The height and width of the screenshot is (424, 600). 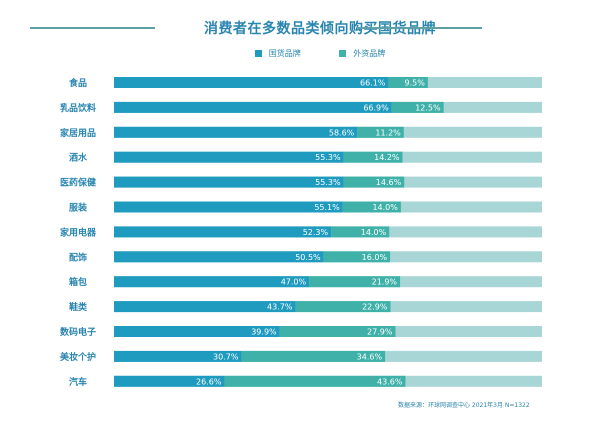 I want to click on category-label: 数码电子, so click(x=78, y=332).